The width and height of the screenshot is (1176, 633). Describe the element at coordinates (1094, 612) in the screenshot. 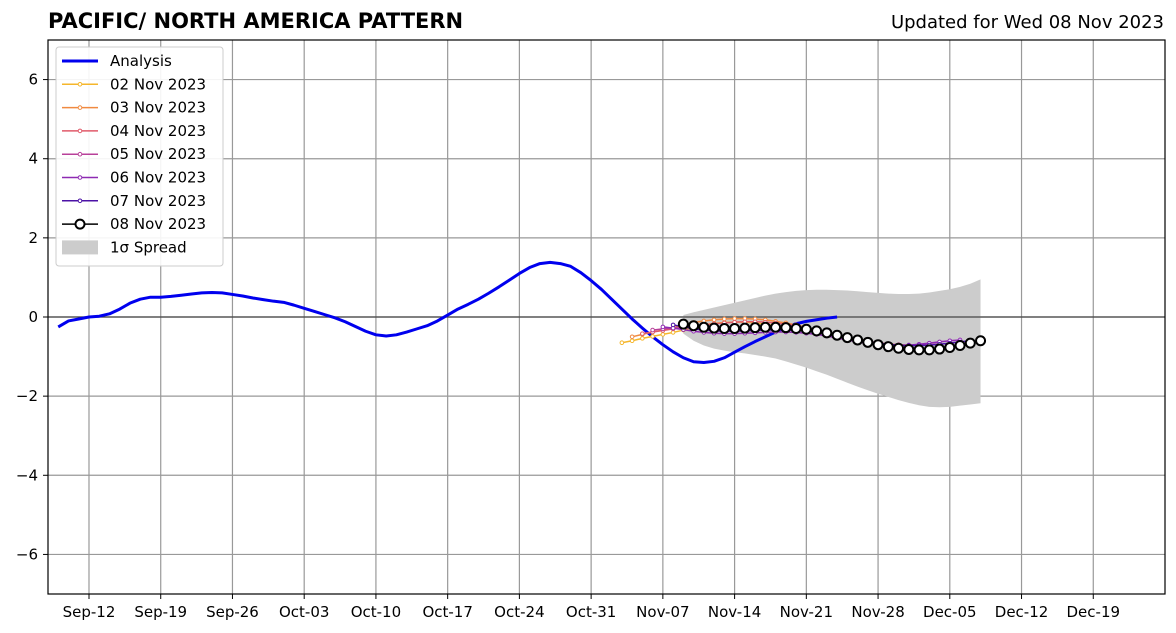

I see `x-tick-label: Dec-19` at that location.